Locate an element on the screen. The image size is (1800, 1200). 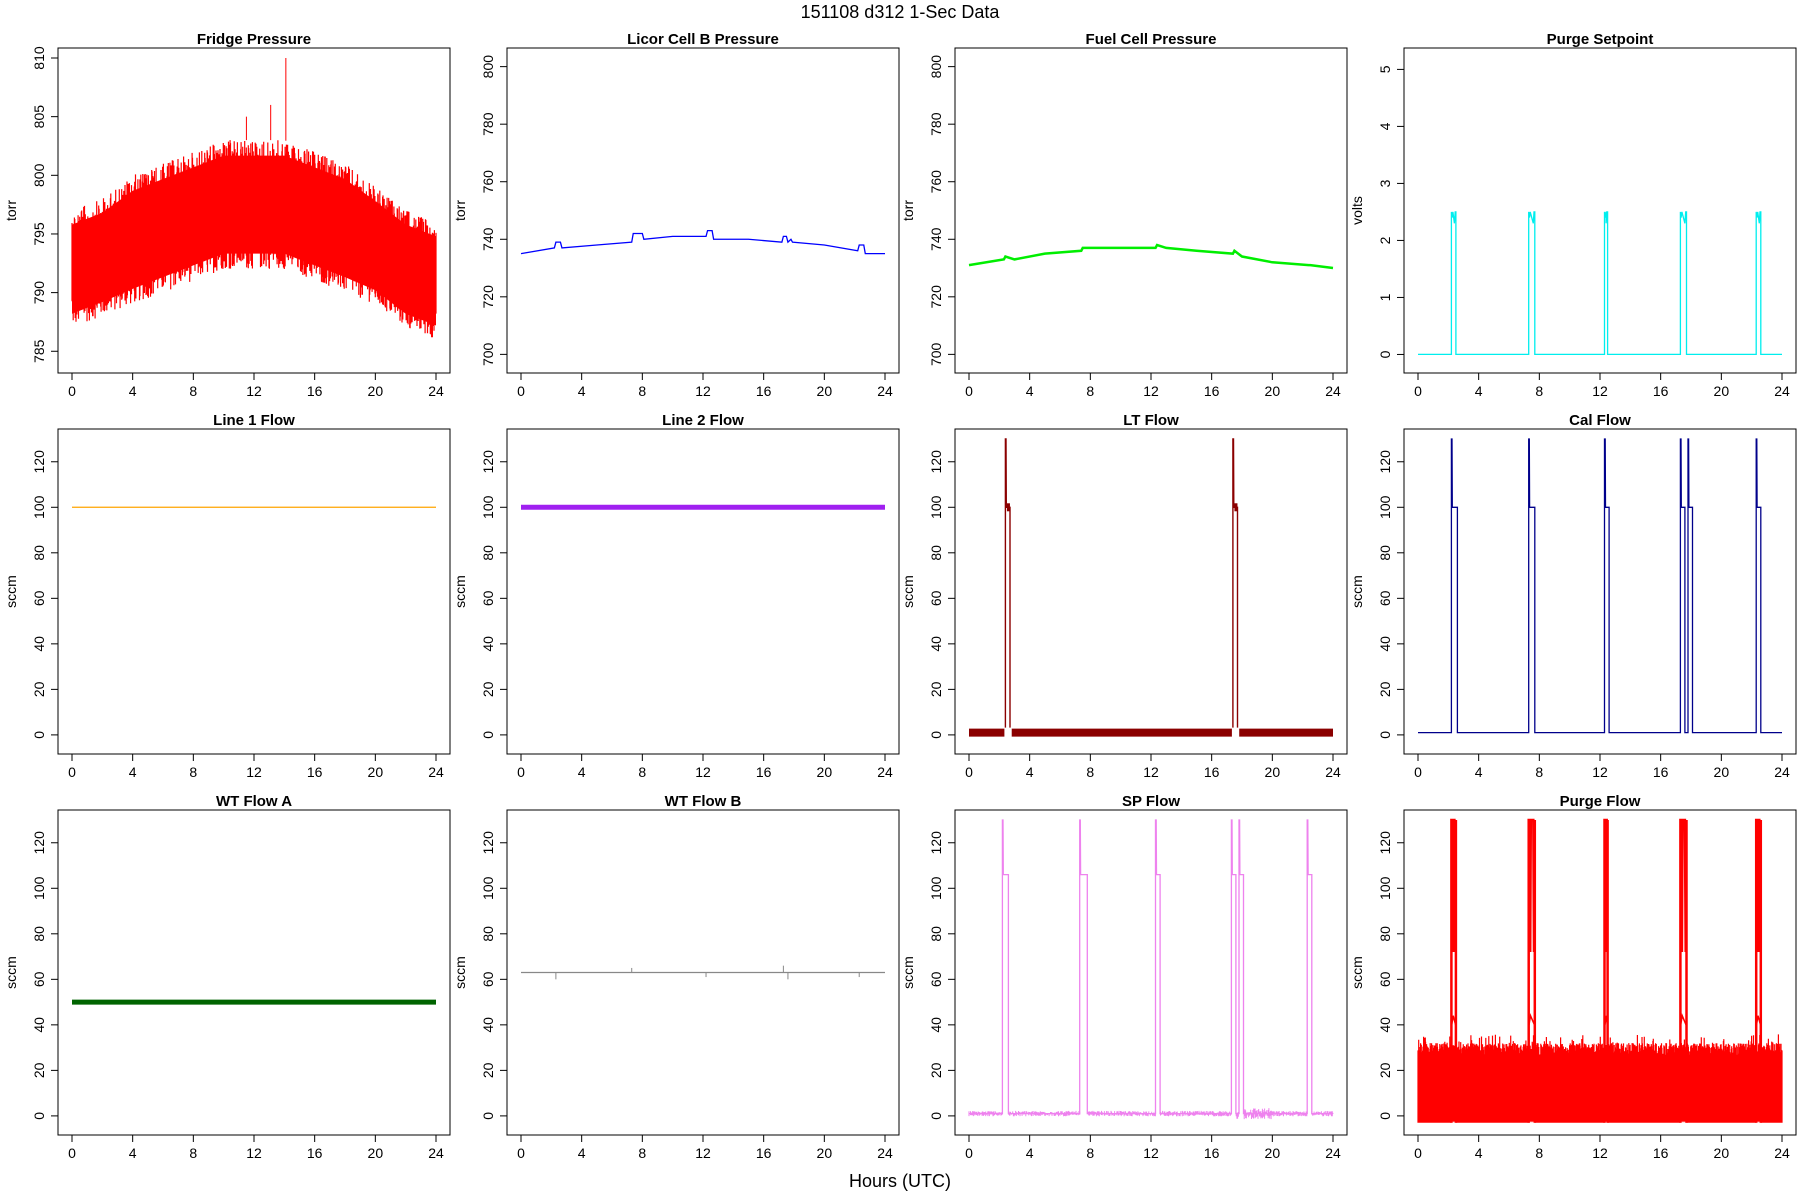
panel-title: Fuel Cell Pressure is located at coordinates (1151, 39).